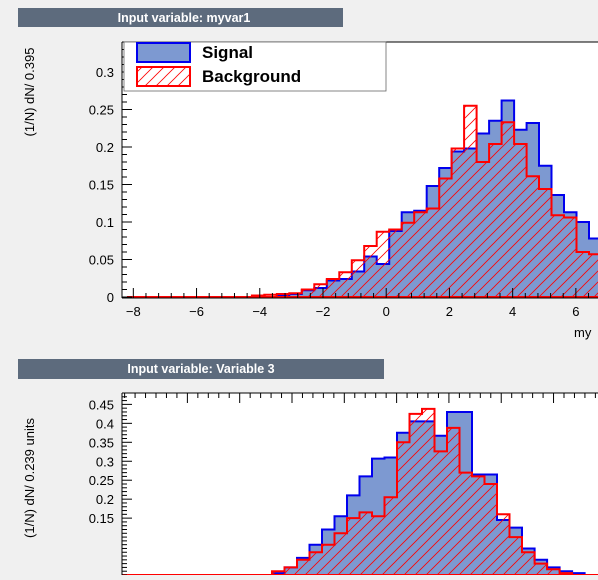  I want to click on legend: Signal Background, so click(255, 66).